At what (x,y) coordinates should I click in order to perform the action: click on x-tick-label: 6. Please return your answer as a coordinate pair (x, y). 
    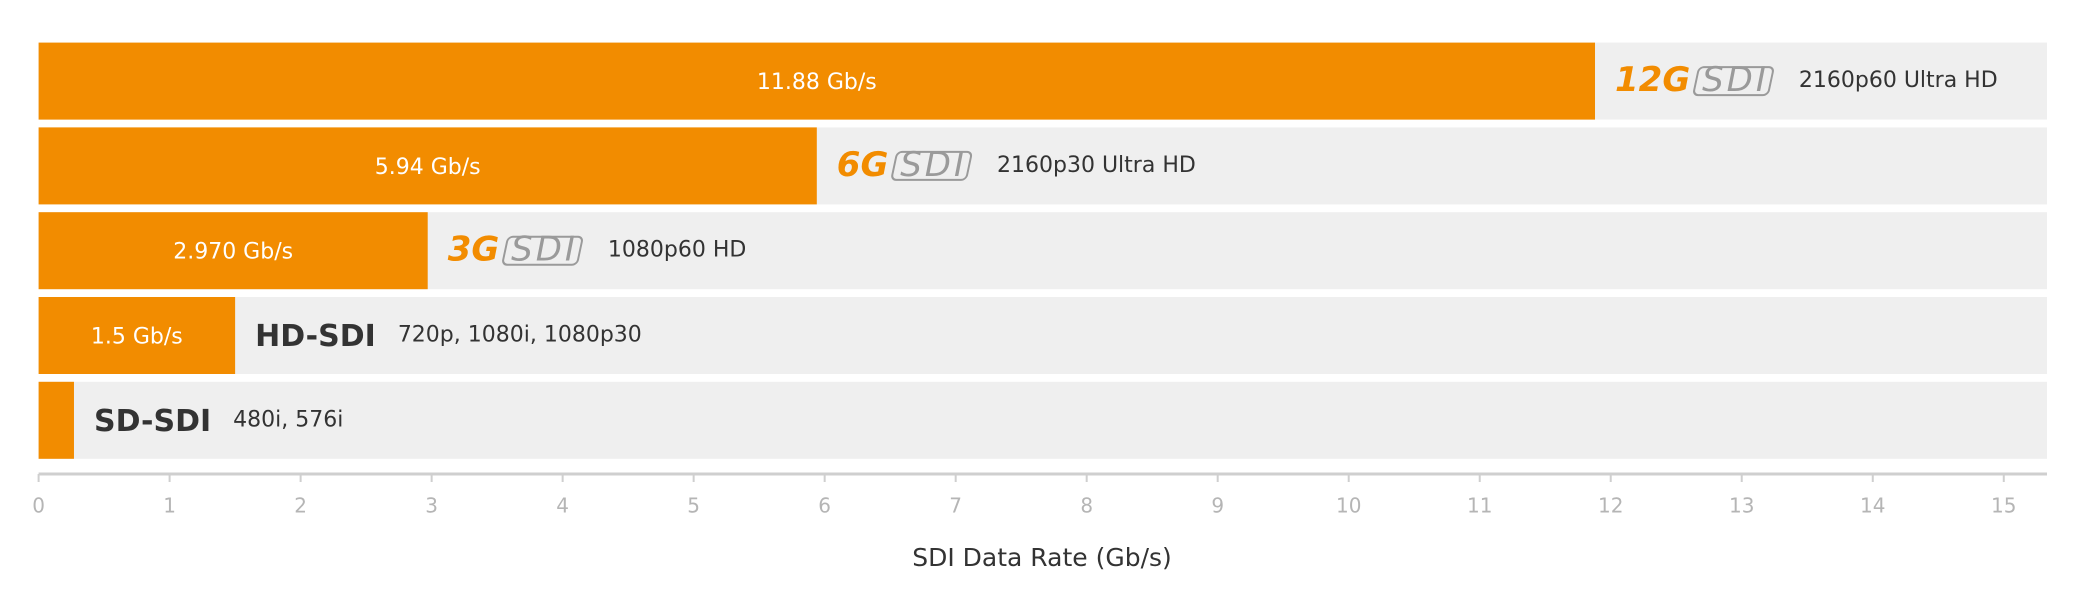
    Looking at the image, I should click on (824, 506).